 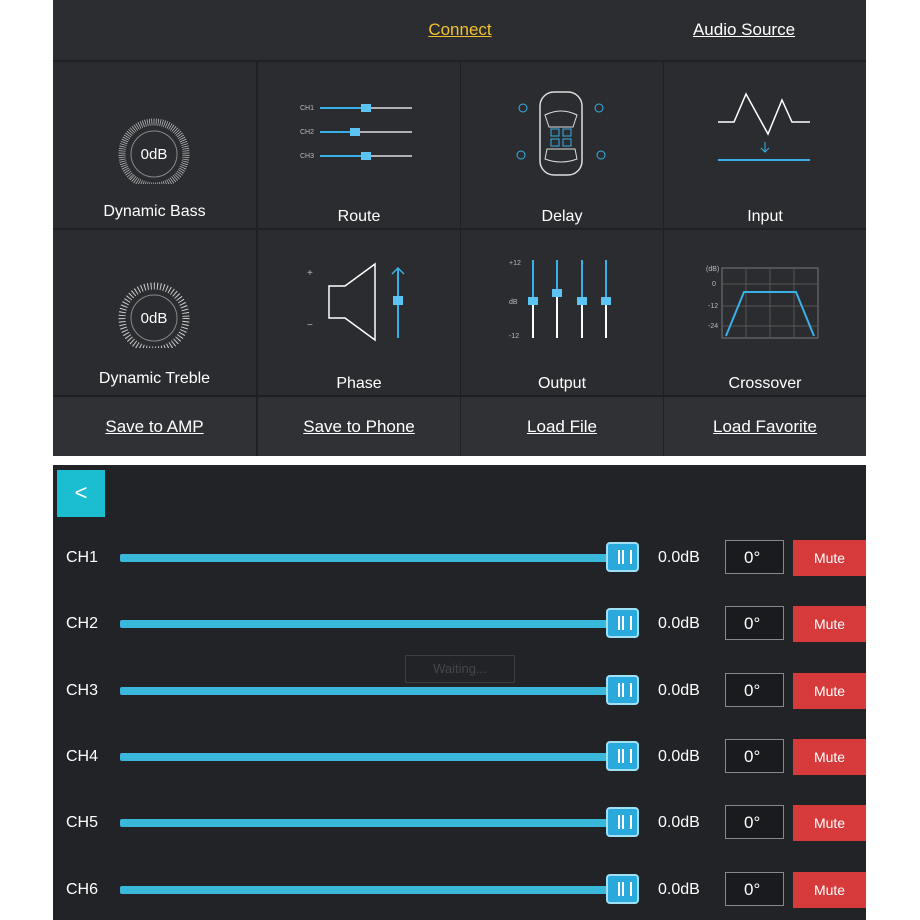 I want to click on channel-row: CH6 0.0dB 0° Mute, so click(x=459, y=889).